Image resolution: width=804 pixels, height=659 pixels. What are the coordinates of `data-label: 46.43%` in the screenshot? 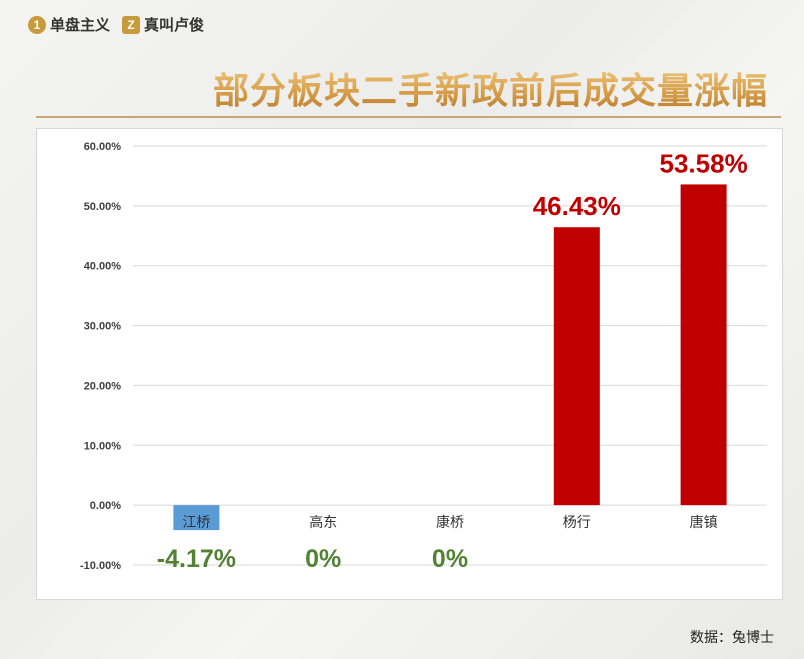 It's located at (577, 206).